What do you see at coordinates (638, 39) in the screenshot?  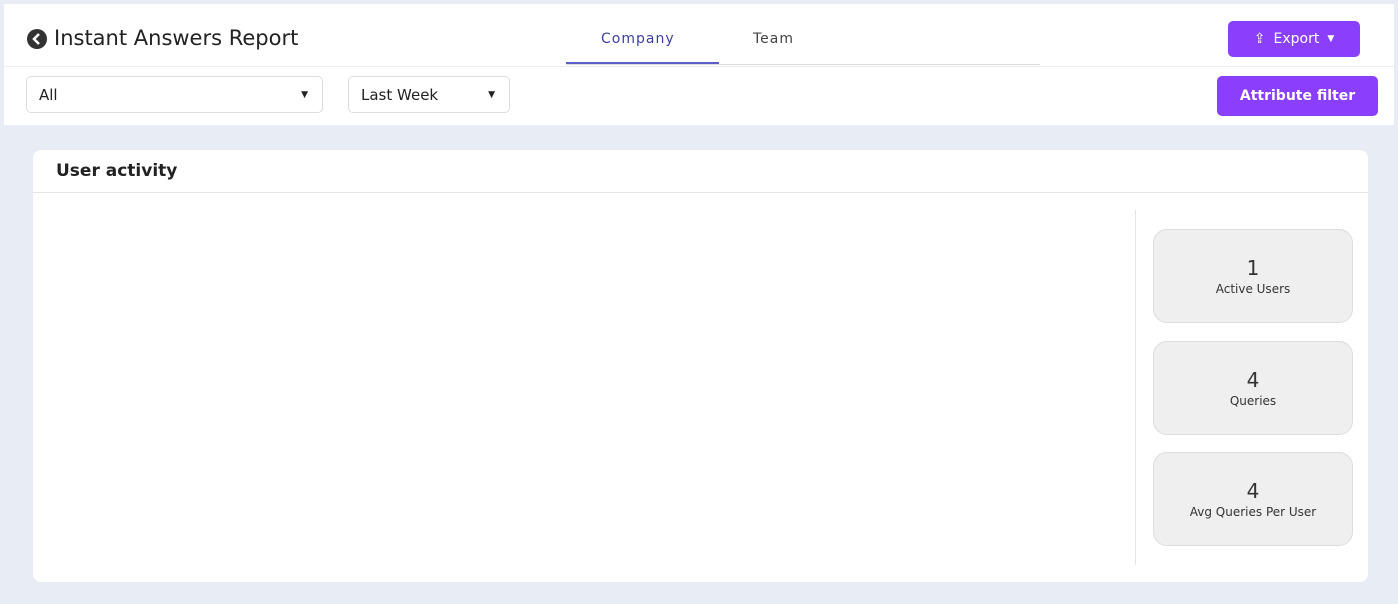 I see `tab: Company` at bounding box center [638, 39].